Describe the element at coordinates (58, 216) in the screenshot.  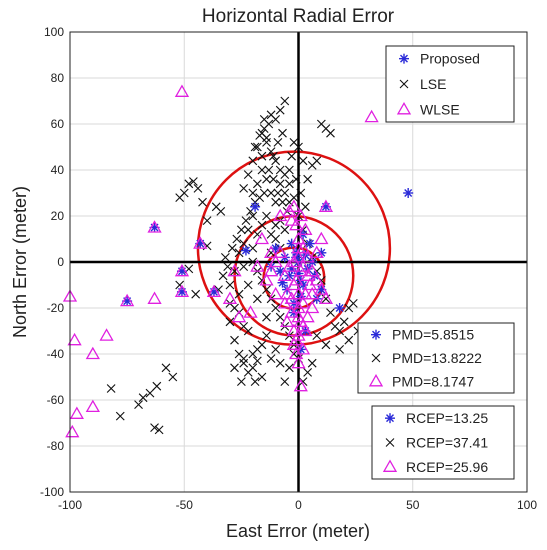
I see `y-tick-label: 20` at that location.